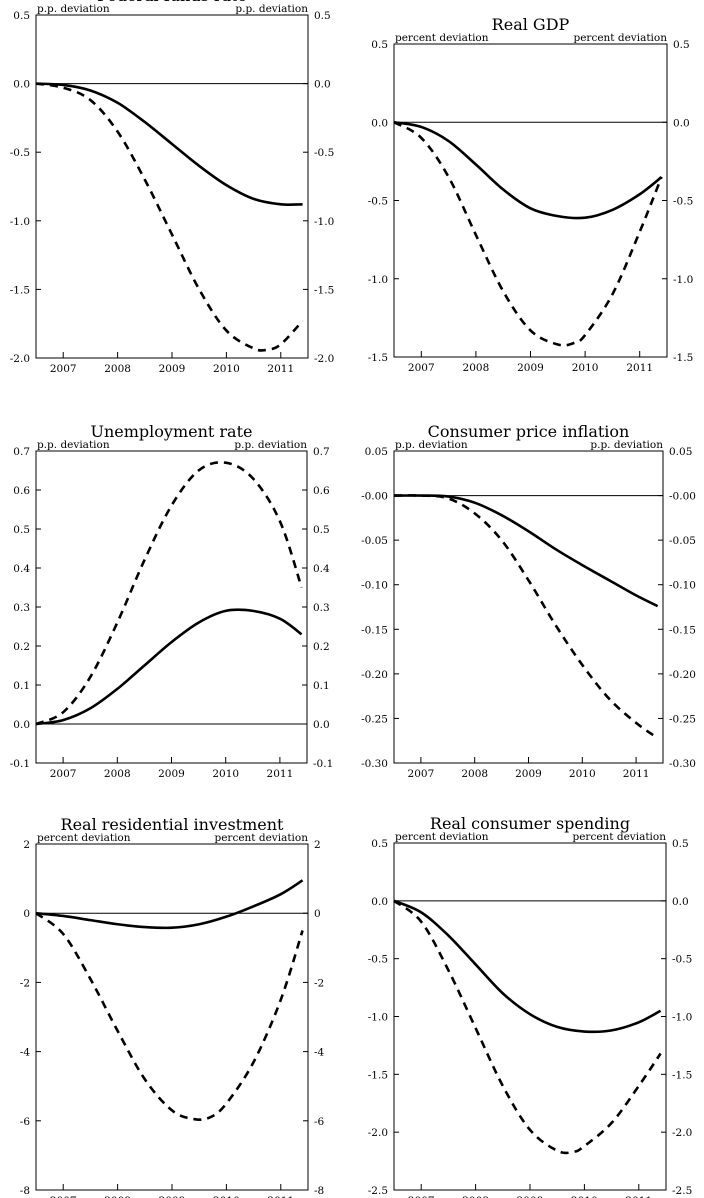  Describe the element at coordinates (374, 541) in the screenshot. I see `y-tick-label-left: -0.05` at that location.